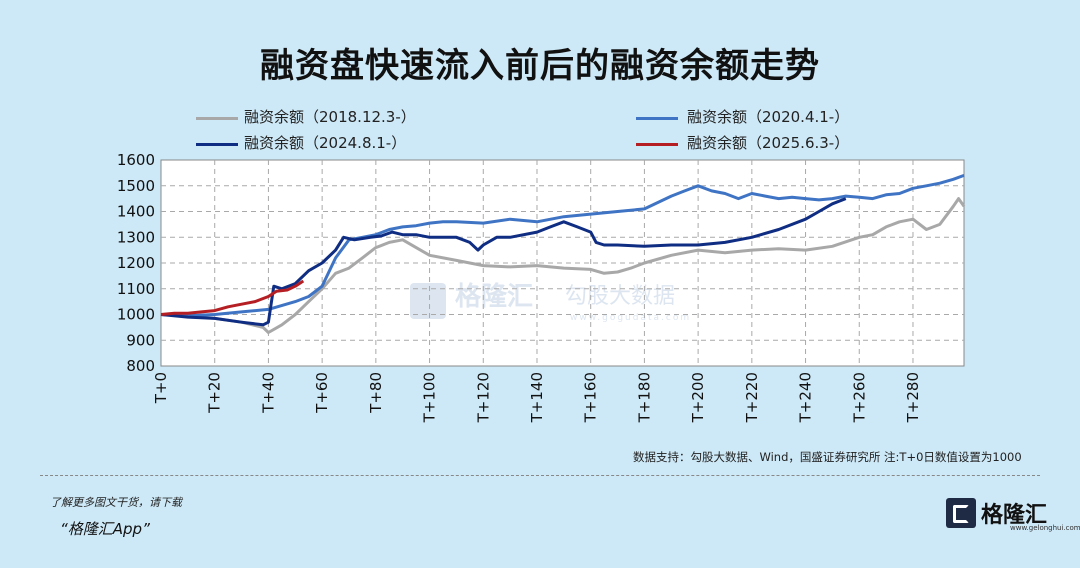 This screenshot has width=1080, height=568. Describe the element at coordinates (136, 212) in the screenshot. I see `y-tick-label: 1400` at that location.